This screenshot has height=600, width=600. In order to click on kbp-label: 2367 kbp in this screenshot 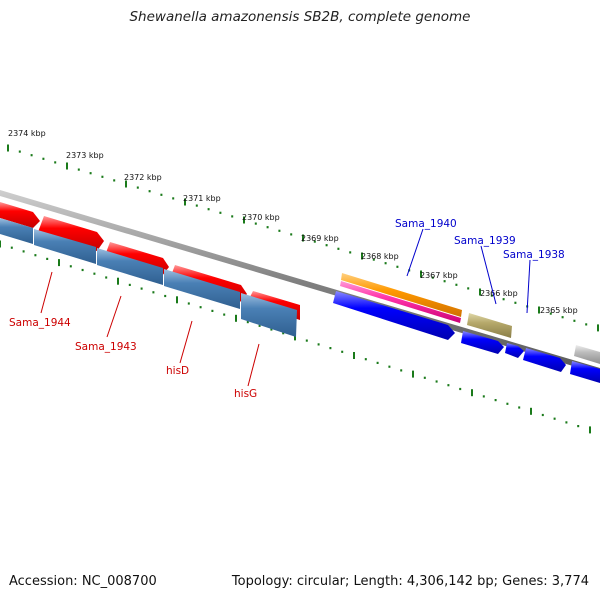, I will do `click(439, 275)`.